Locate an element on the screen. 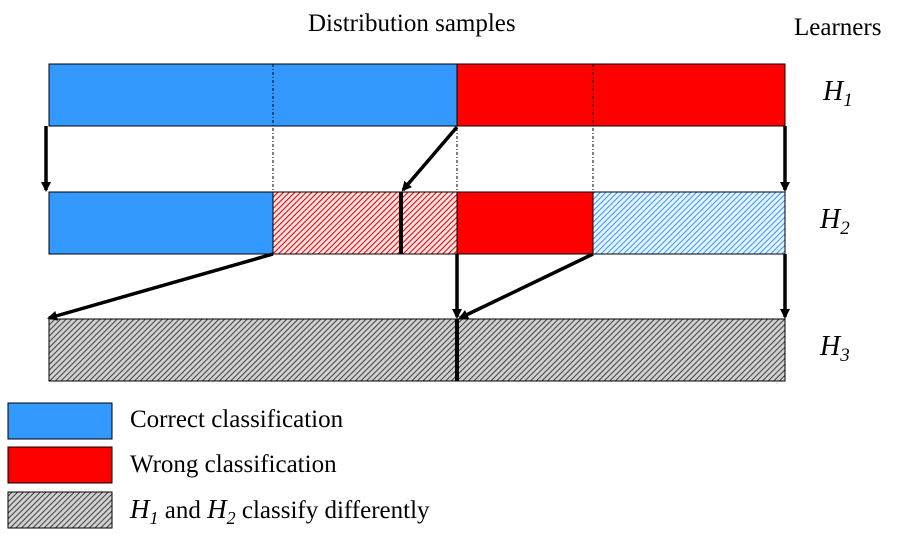 The image size is (908, 538). legend-swatch-correct is located at coordinates (60, 421).